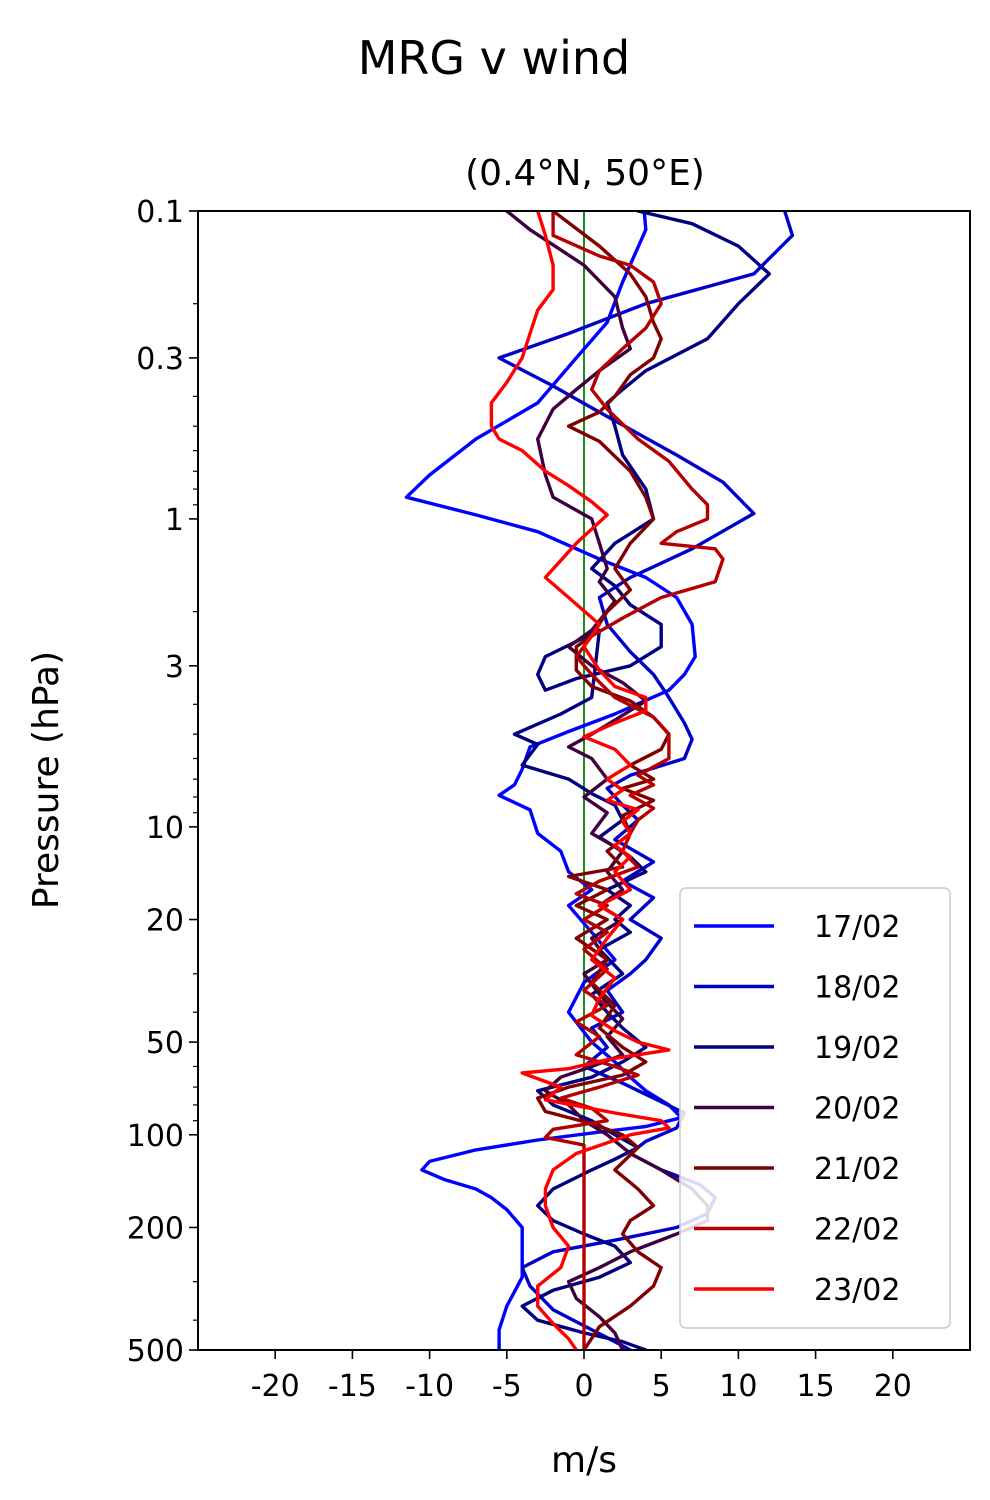 Image resolution: width=990 pixels, height=1500 pixels. I want to click on x-tick-label: 10, so click(738, 1386).